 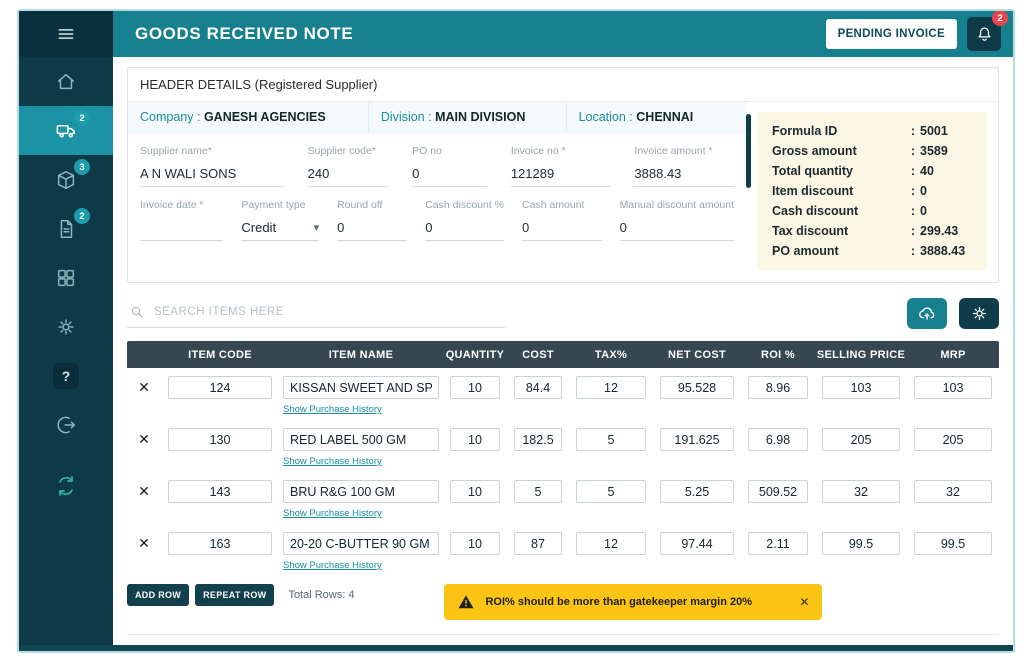 What do you see at coordinates (449, 175) in the screenshot?
I see `po-no-field` at bounding box center [449, 175].